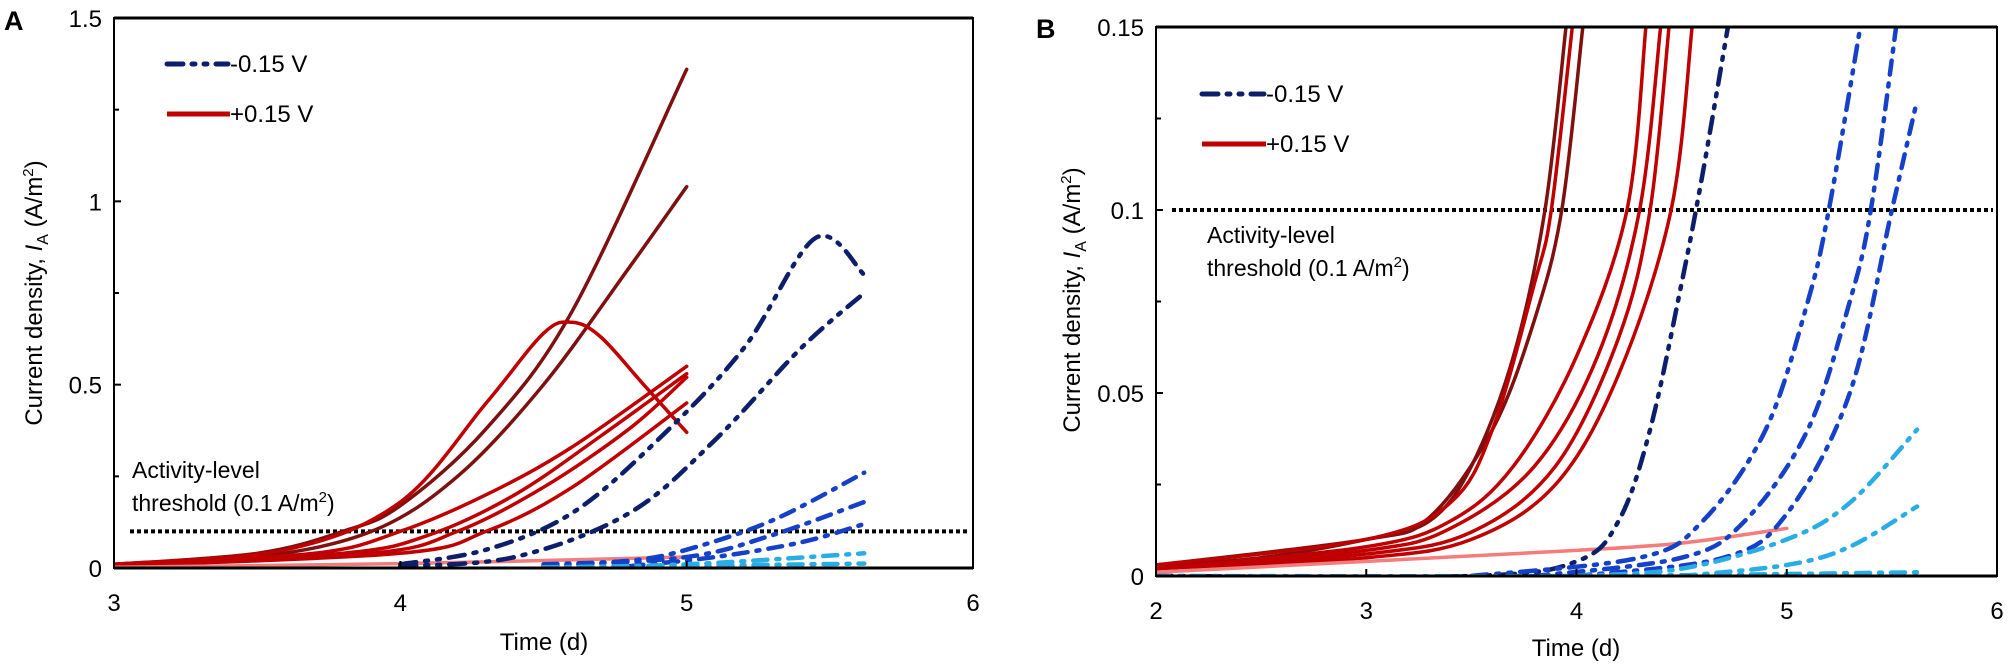 The height and width of the screenshot is (670, 2008). I want to click on y-tick-label: 0.15, so click(1120, 28).